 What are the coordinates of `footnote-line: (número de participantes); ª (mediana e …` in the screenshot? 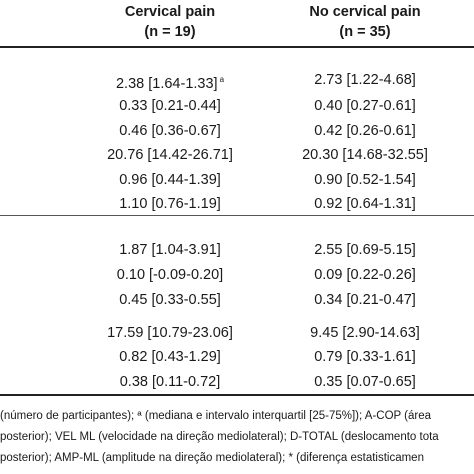 It's located at (216, 416).